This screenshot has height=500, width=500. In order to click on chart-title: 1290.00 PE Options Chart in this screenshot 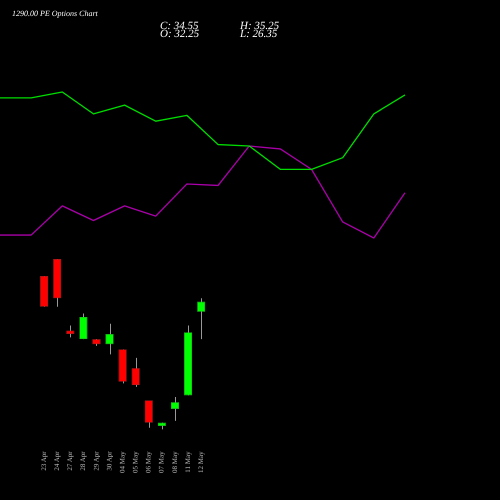, I will do `click(55, 13)`.